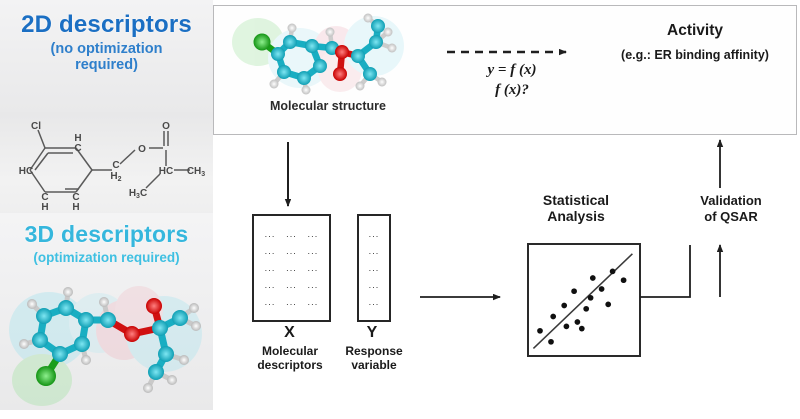 Image resolution: width=800 pixels, height=419 pixels. What do you see at coordinates (576, 200) in the screenshot?
I see `stat-title-line1: Statistical` at bounding box center [576, 200].